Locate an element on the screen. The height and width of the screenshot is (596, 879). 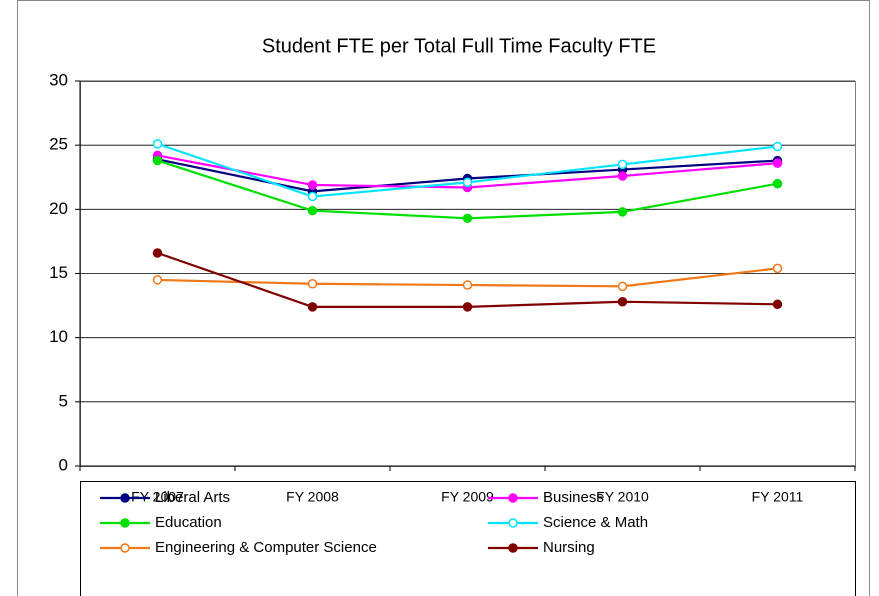
x-tick-label: FY 2010 is located at coordinates (622, 497).